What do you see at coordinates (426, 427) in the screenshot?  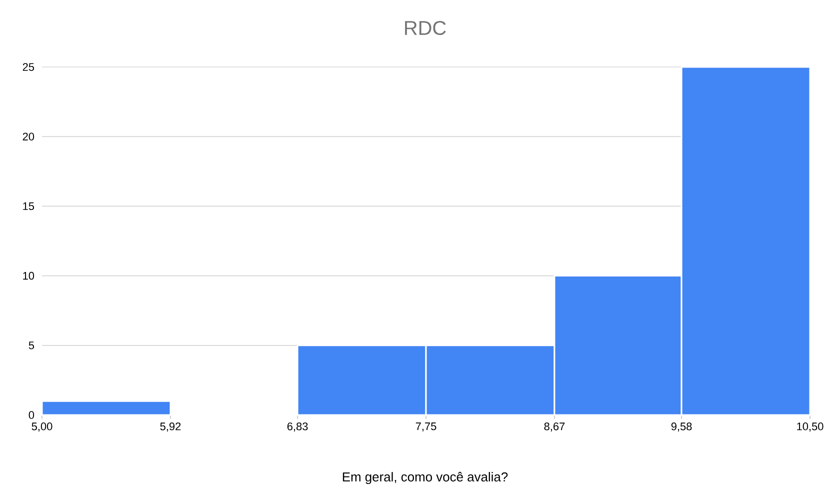 I see `x-tick-label: 7,75` at bounding box center [426, 427].